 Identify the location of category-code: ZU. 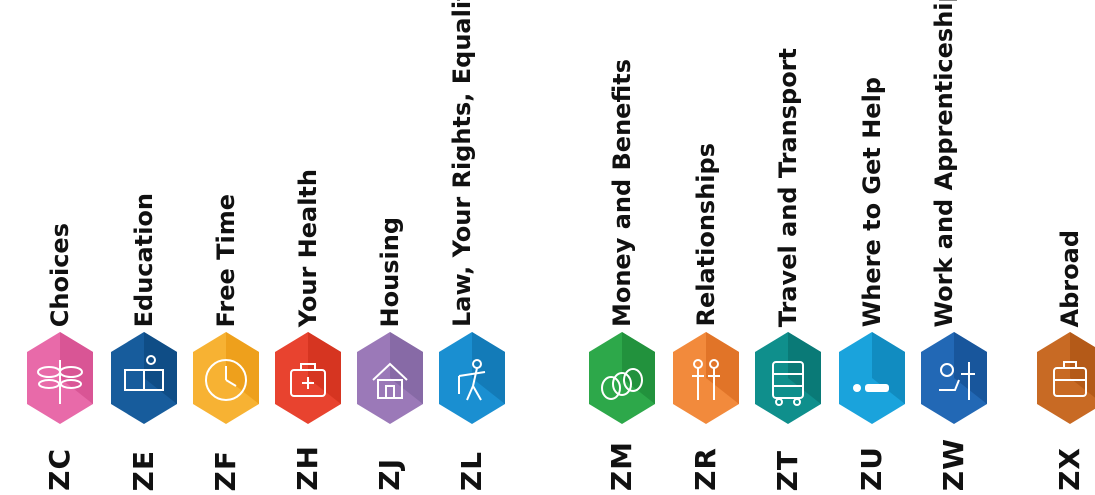
(871, 468).